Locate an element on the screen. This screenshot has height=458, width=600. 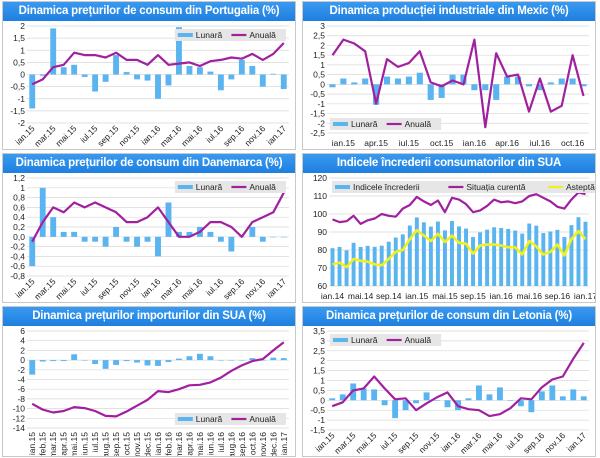
y-tick-label: -1 is located at coordinates (321, 104).